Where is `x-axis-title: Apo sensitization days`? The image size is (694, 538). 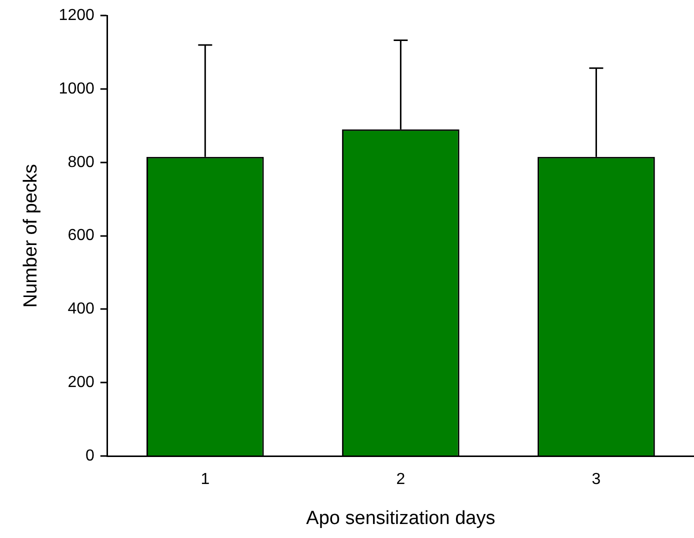
x-axis-title: Apo sensitization days is located at coordinates (401, 518).